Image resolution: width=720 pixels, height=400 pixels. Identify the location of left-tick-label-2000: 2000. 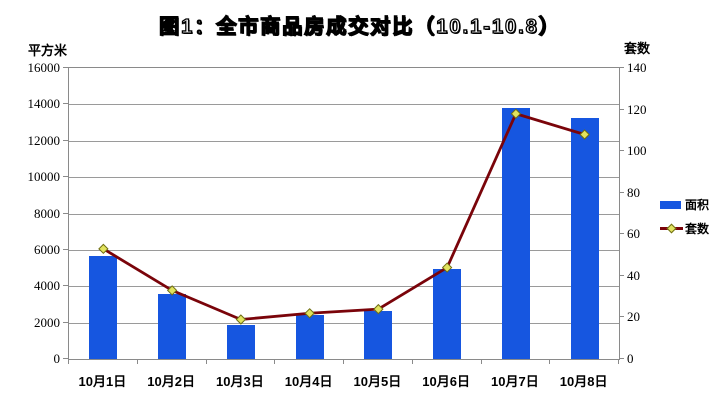
(47, 322).